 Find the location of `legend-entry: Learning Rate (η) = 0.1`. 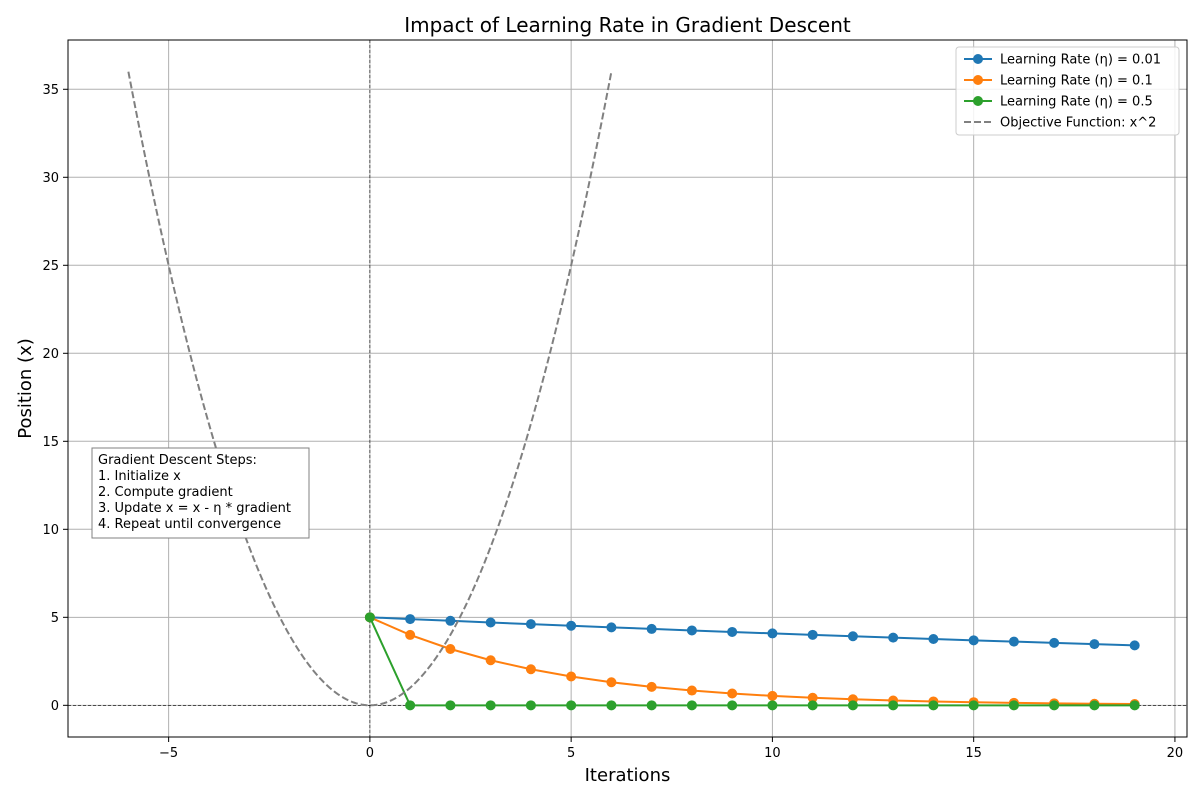

legend-entry: Learning Rate (η) = 0.1 is located at coordinates (1076, 81).